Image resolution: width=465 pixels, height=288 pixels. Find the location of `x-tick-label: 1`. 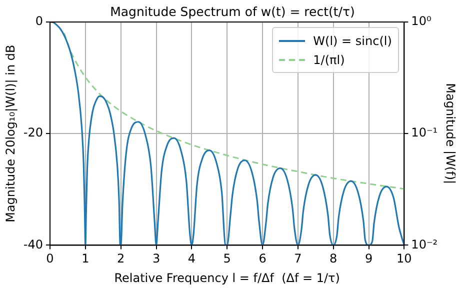

x-tick-label: 1 is located at coordinates (86, 259).